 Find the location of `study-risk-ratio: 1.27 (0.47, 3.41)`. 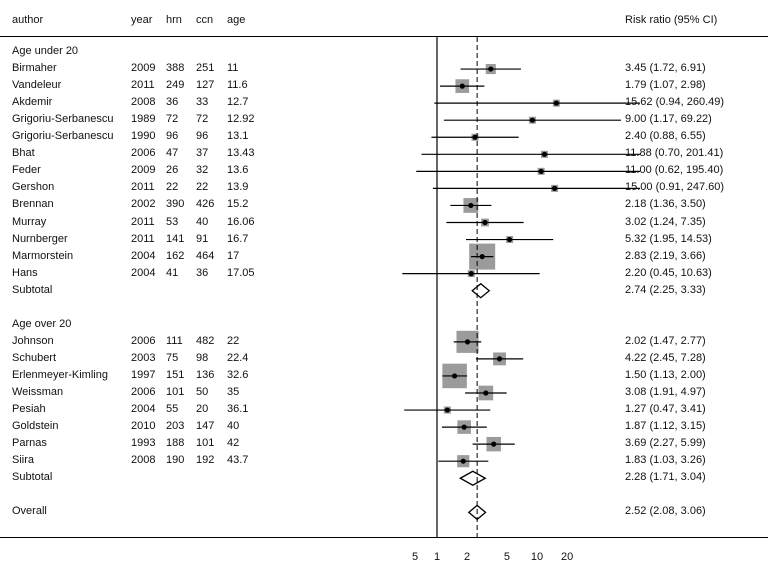

study-risk-ratio: 1.27 (0.47, 3.41) is located at coordinates (665, 409).